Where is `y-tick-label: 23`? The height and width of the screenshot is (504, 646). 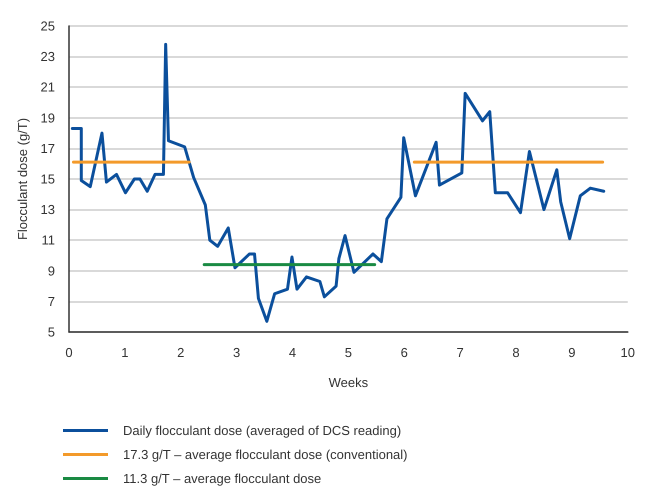 y-tick-label: 23 is located at coordinates (47, 56).